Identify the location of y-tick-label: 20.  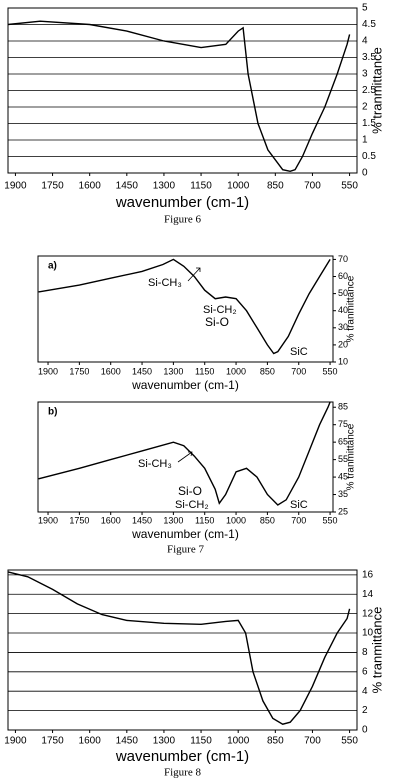
(343, 344).